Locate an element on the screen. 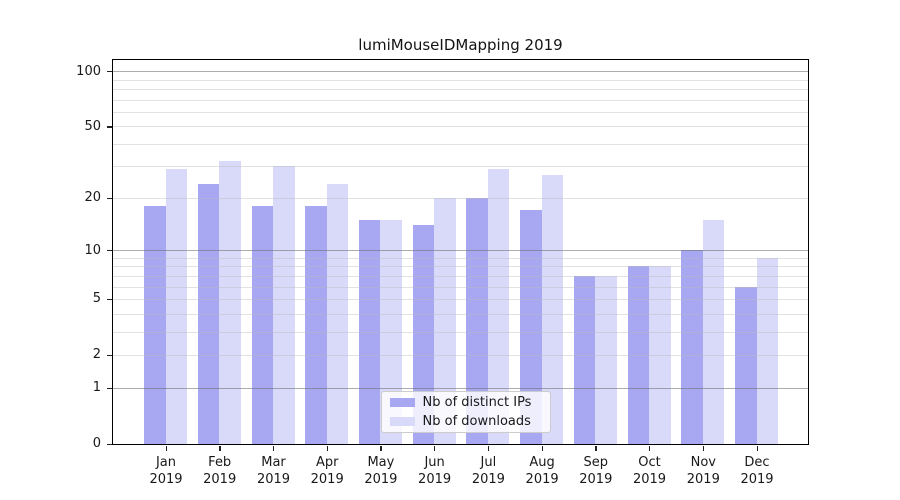 The image size is (900, 500). legend: Nb of distinct IPs Nb of downloads is located at coordinates (465, 411).